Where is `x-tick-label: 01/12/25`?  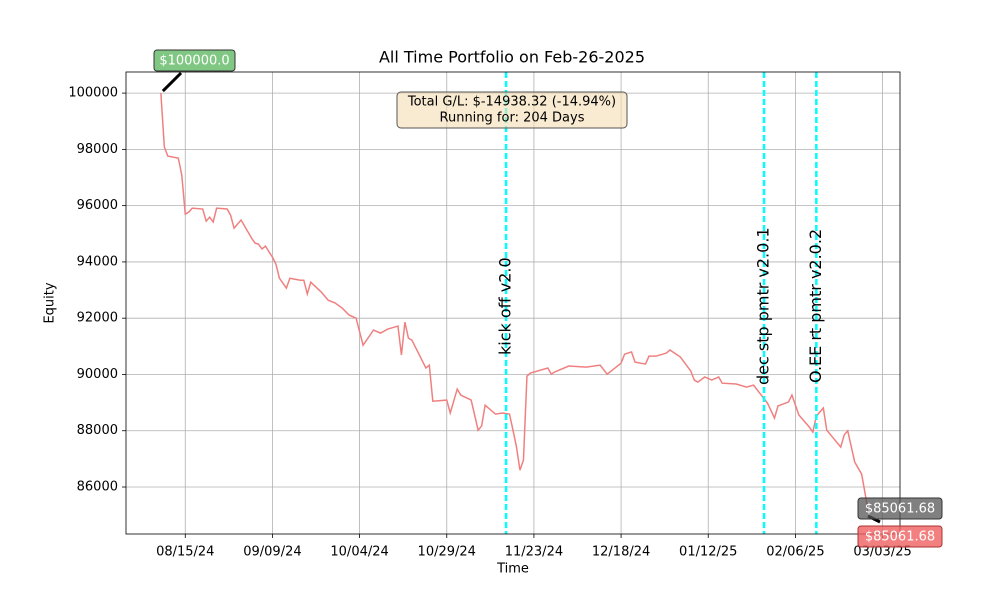 x-tick-label: 01/12/25 is located at coordinates (708, 552).